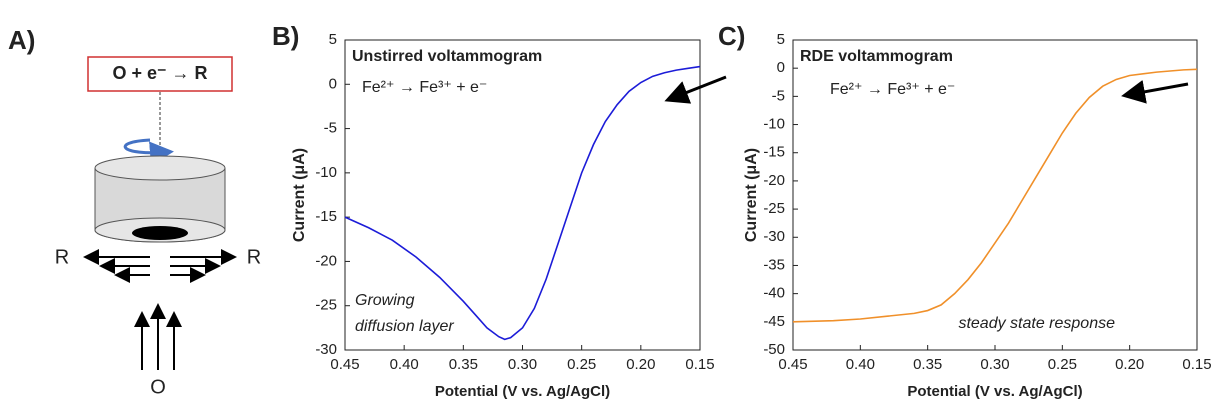 This screenshot has width=1217, height=406. I want to click on electrode-disk, so click(160, 233).